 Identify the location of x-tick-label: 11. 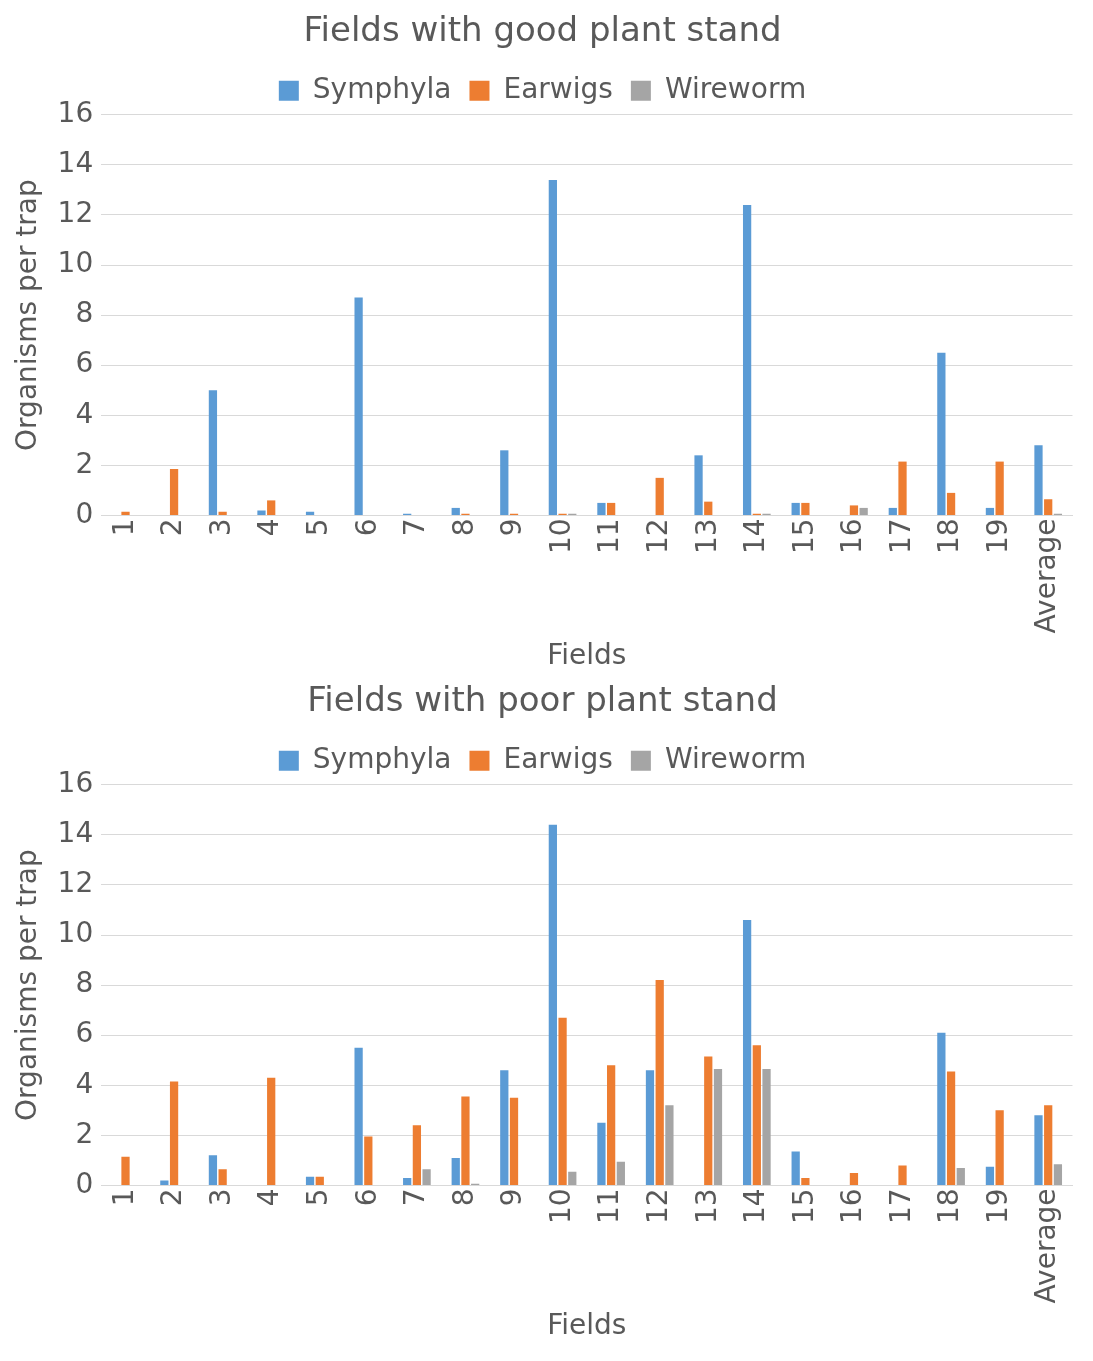
(609, 536).